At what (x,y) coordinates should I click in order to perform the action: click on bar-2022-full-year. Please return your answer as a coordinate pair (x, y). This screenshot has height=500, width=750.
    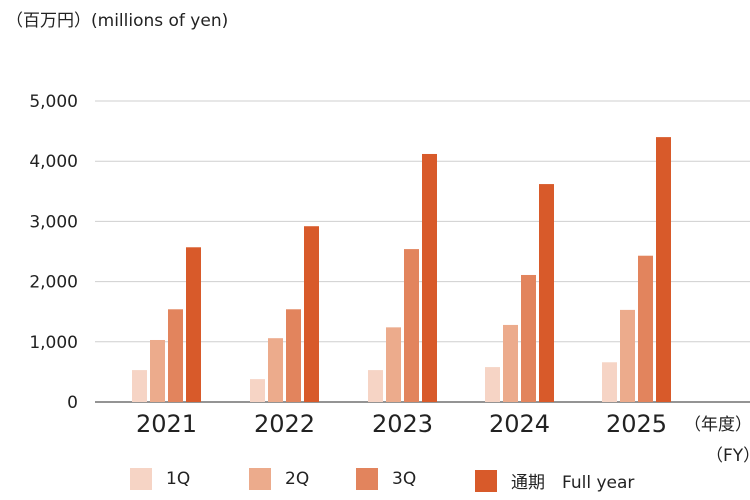
    Looking at the image, I should click on (311, 314).